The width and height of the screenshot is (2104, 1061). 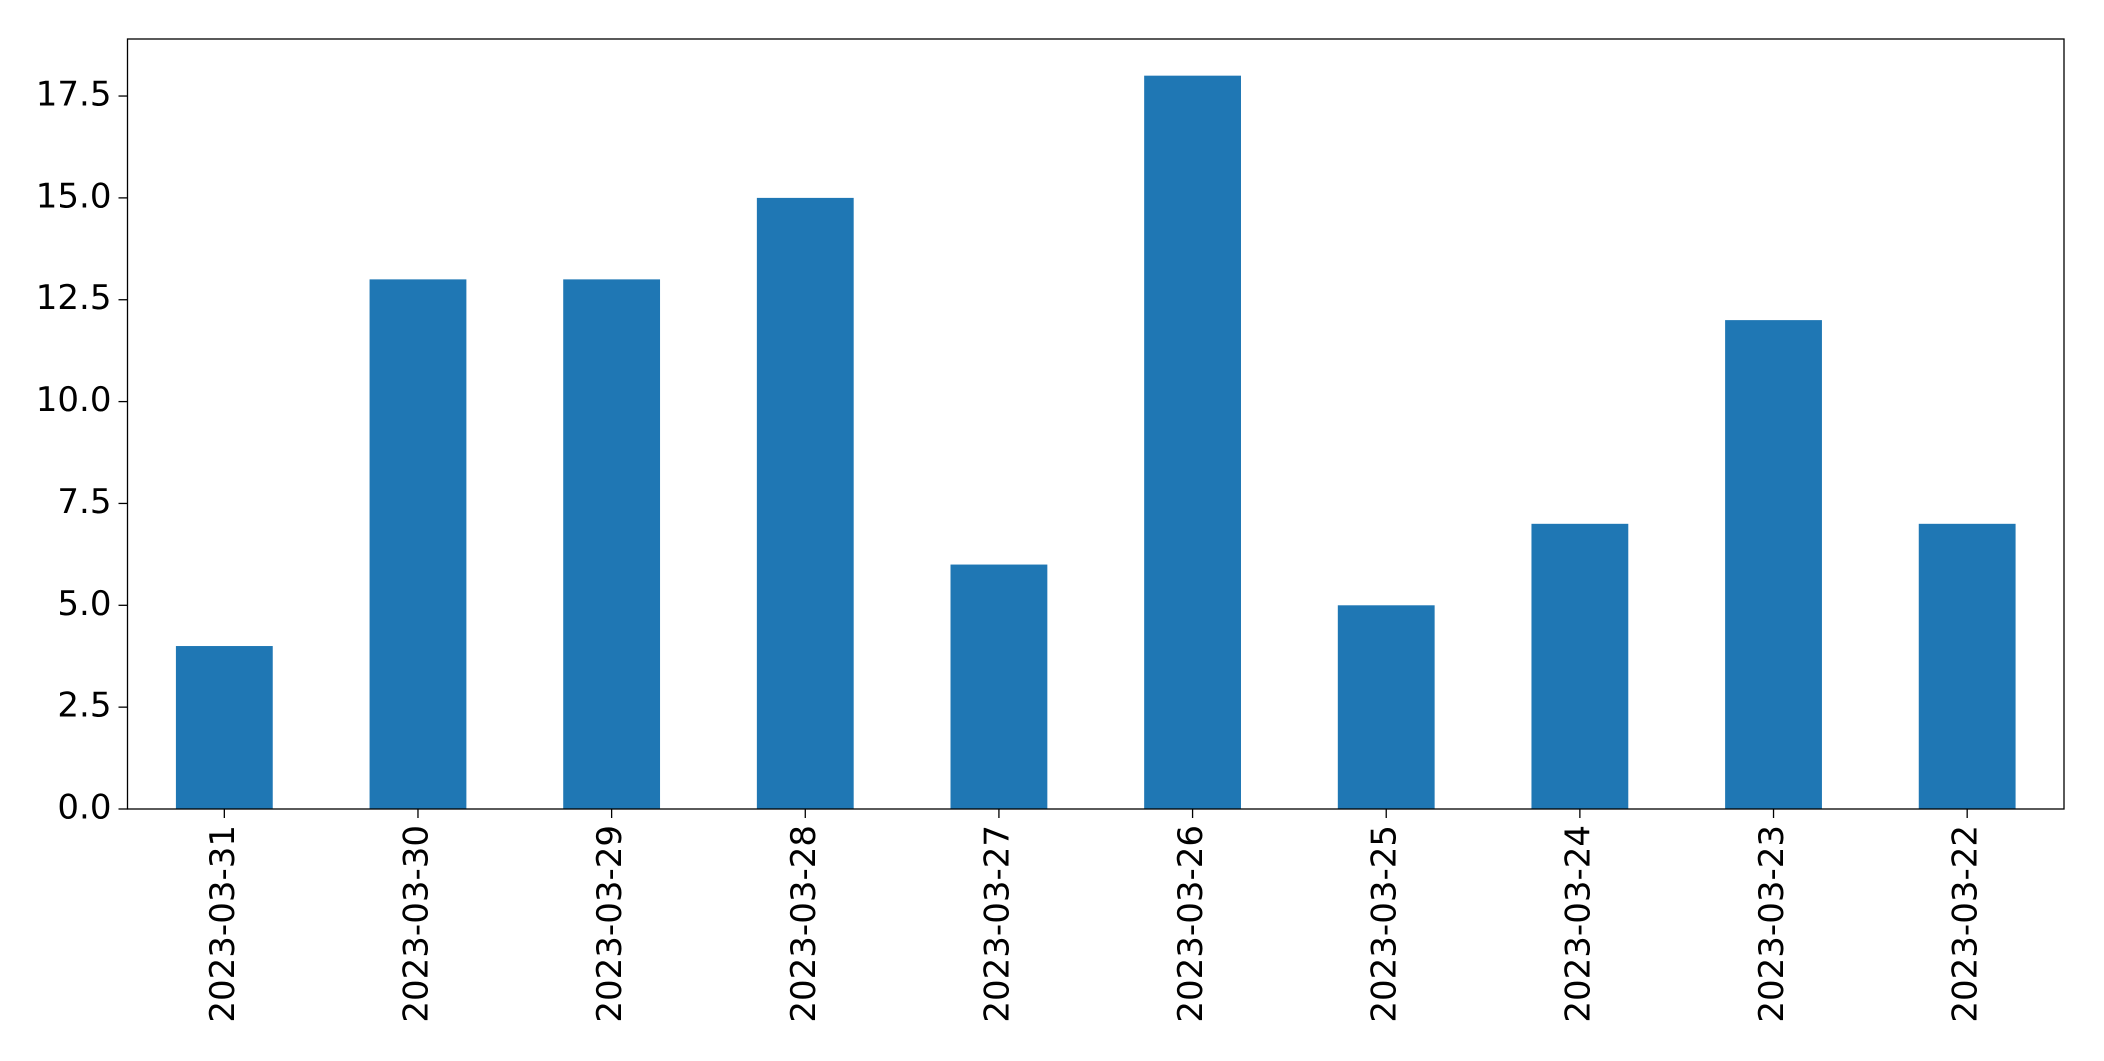 I want to click on x-tick-label: 2023-03-23, so click(x=1772, y=924).